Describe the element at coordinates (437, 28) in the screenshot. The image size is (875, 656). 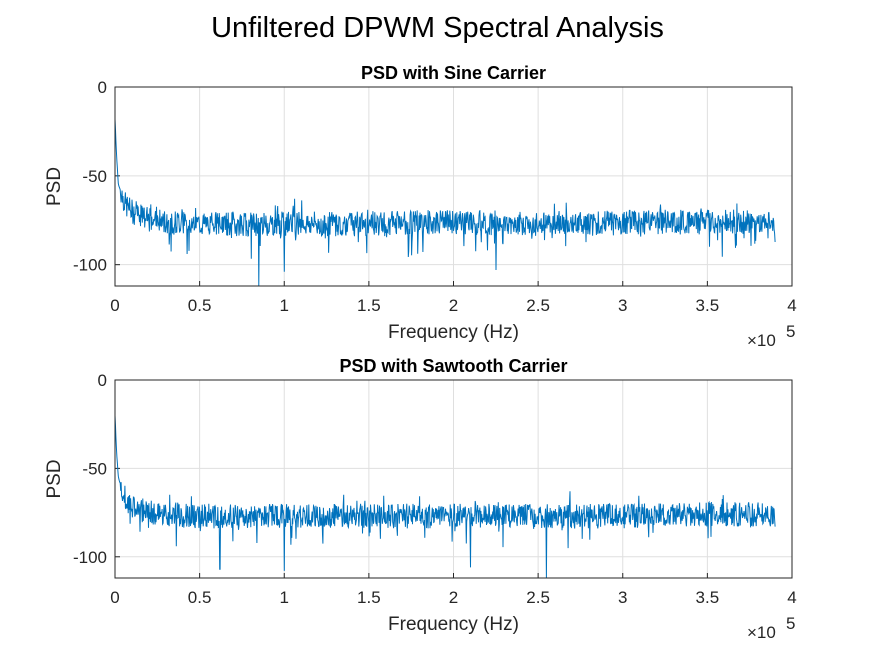
I see `figure-title: Unfiltered DPWM Spectral Analysis` at that location.